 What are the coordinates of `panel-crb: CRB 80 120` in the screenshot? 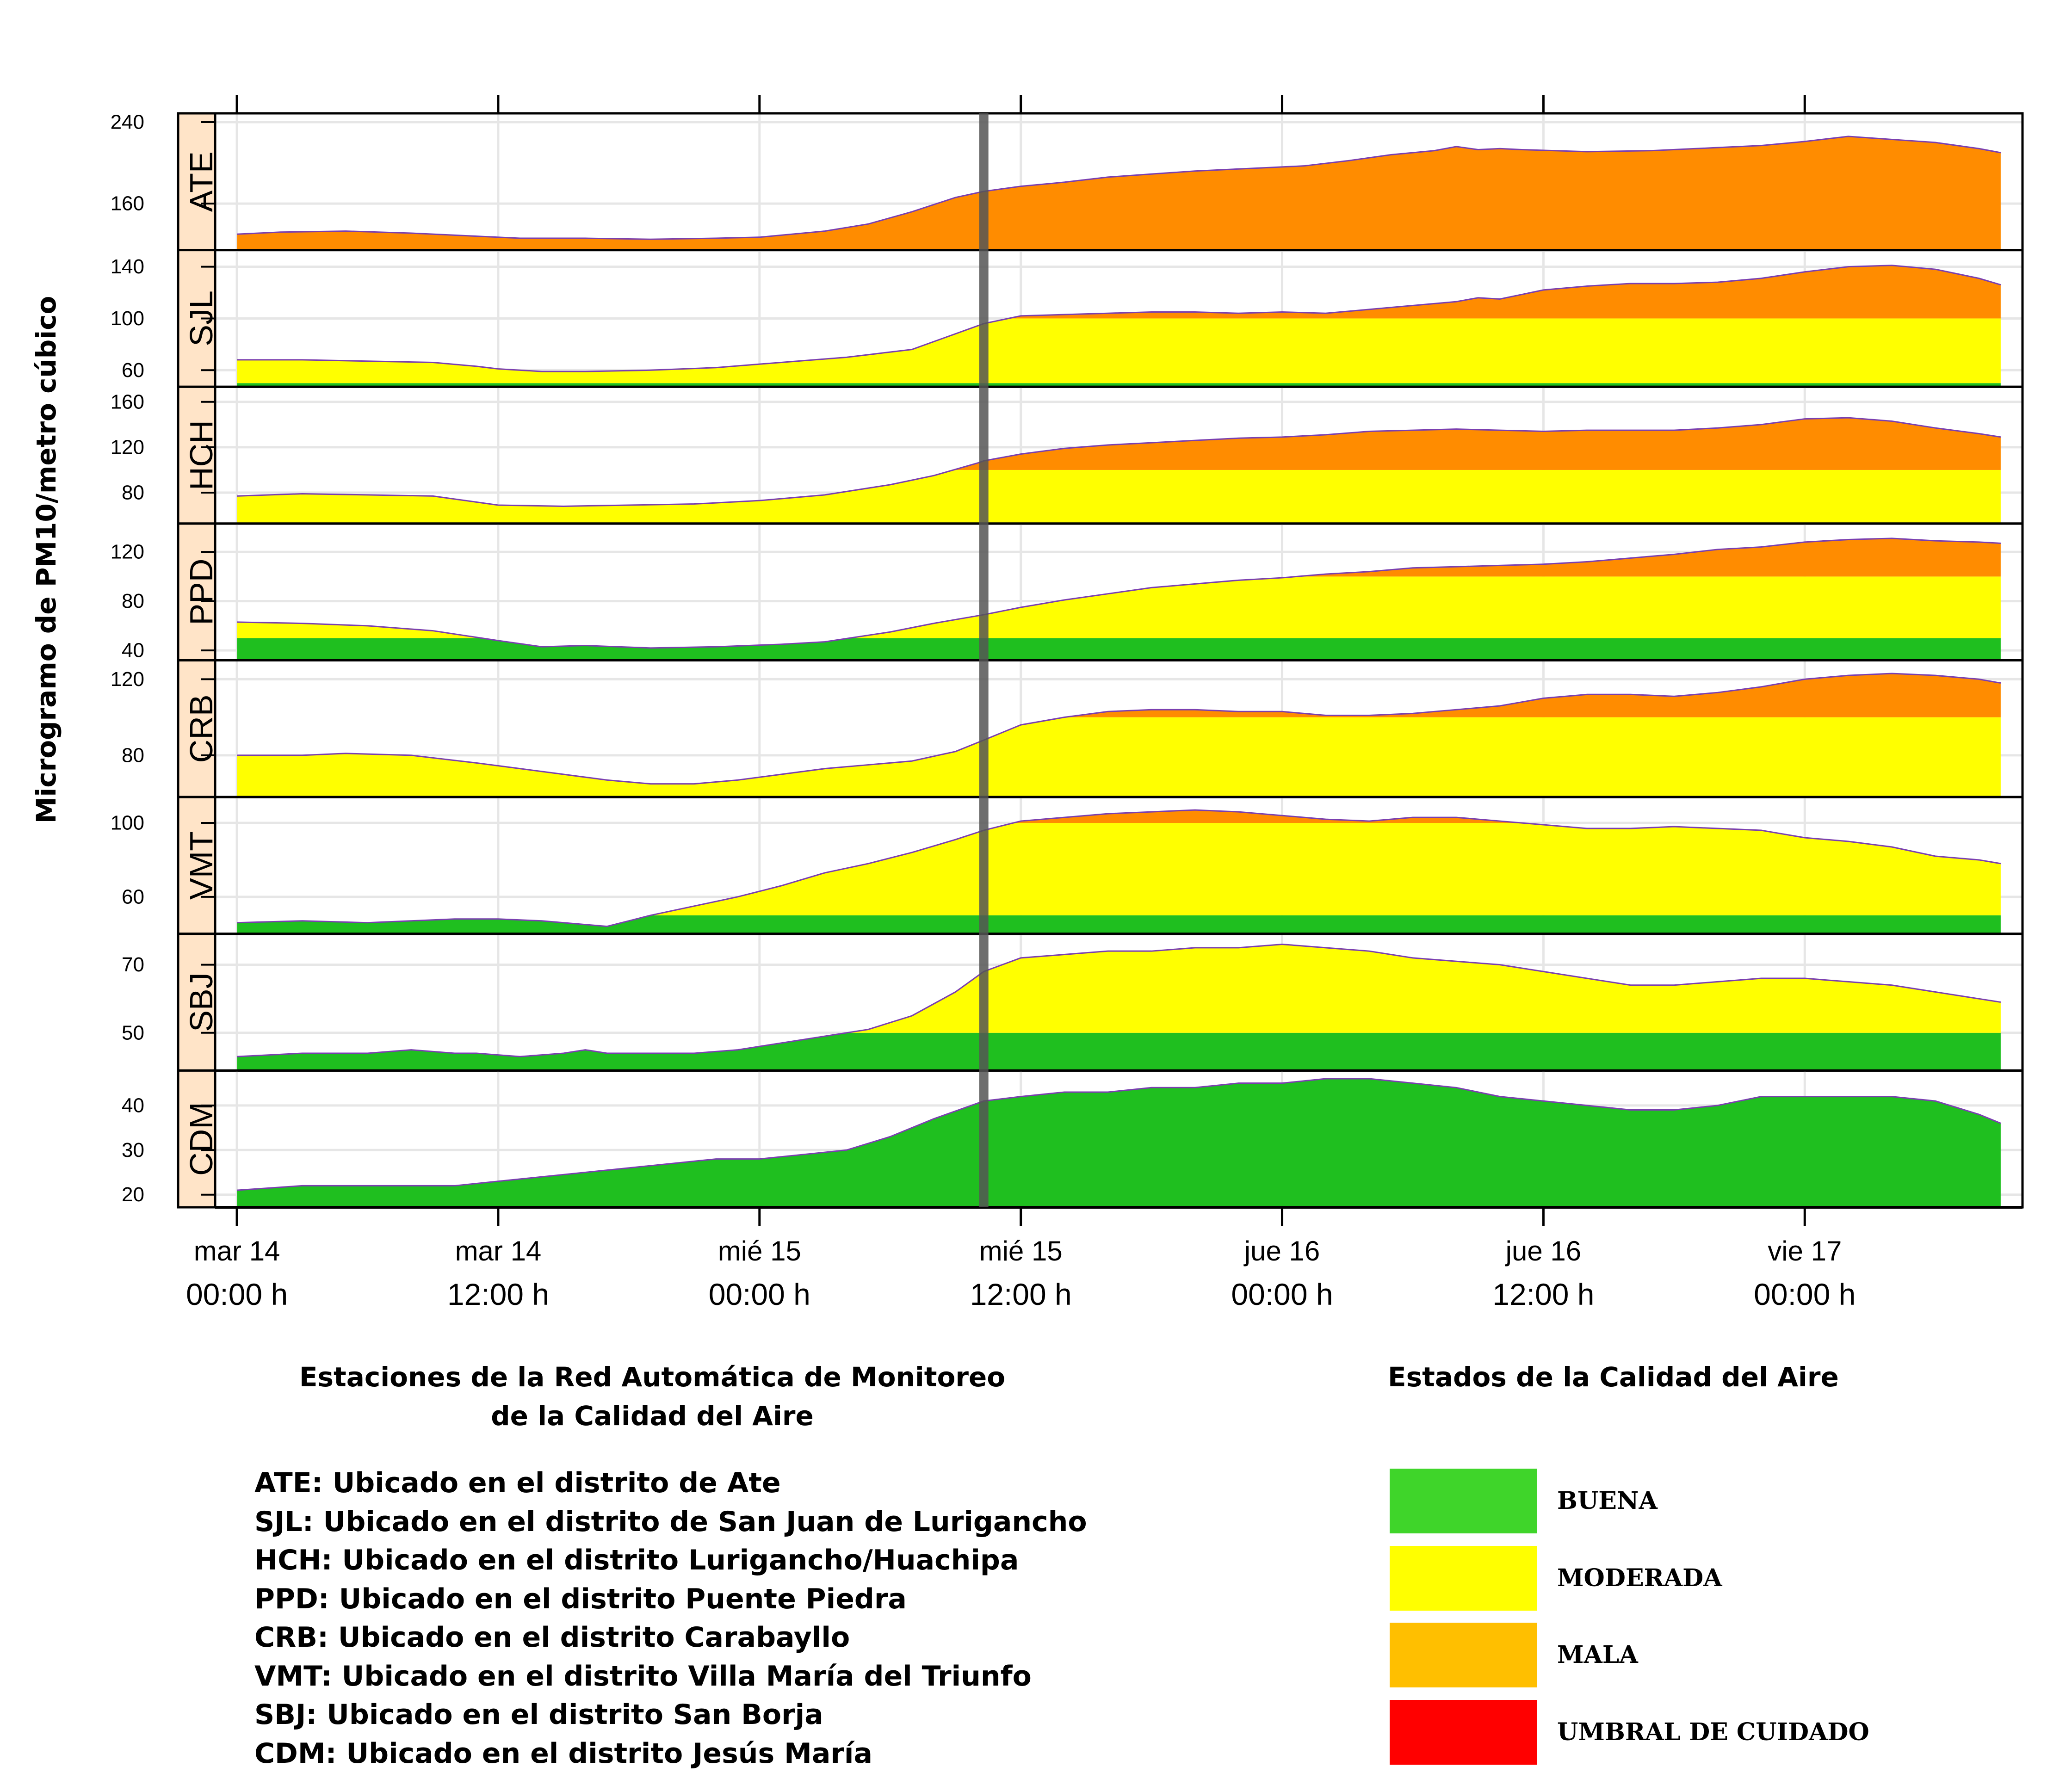 It's located at (1067, 729).